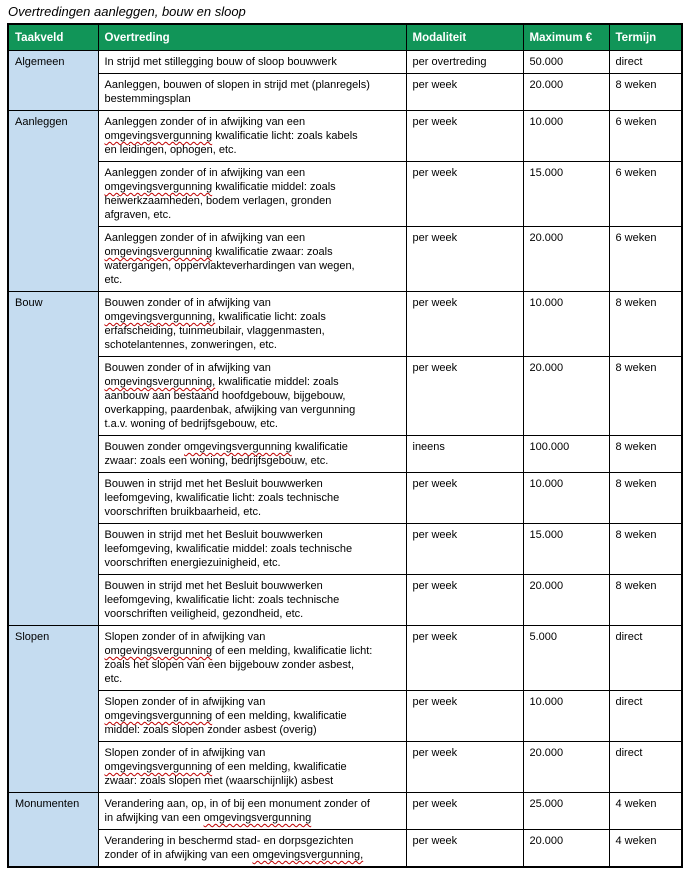 This screenshot has width=688, height=870. Describe the element at coordinates (566, 454) in the screenshot. I see `maximum-cell: 100.000` at that location.